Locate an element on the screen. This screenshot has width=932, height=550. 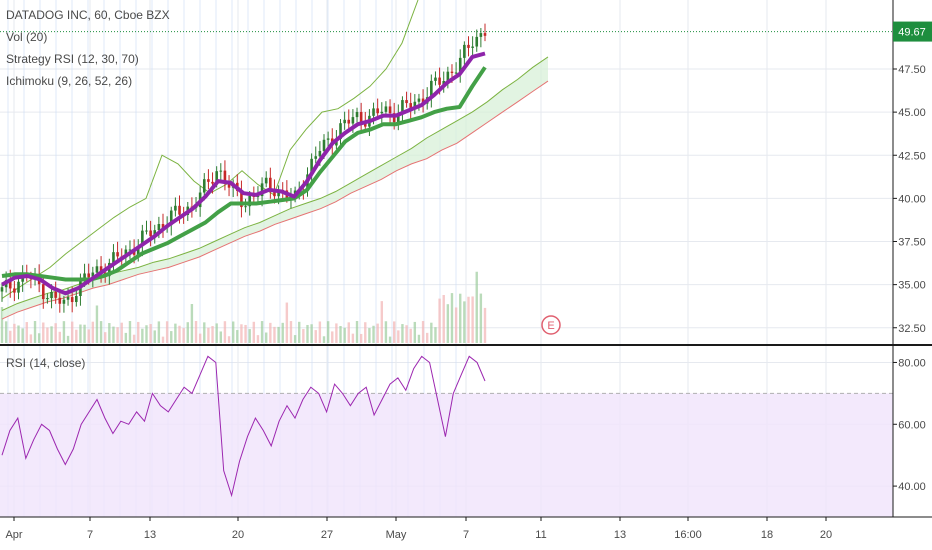
time-tick-label: 11 is located at coordinates (540, 535).